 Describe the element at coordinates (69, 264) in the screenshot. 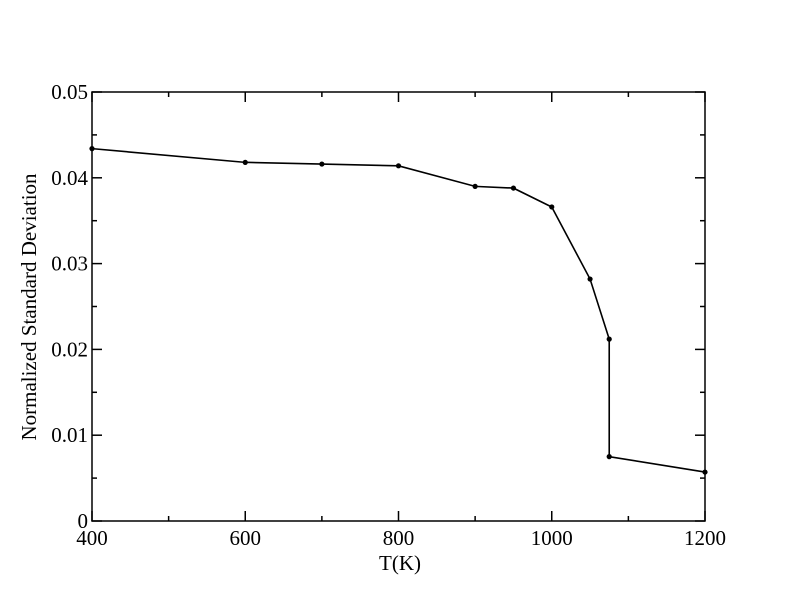

I see `y-tick-label: 0.03` at that location.